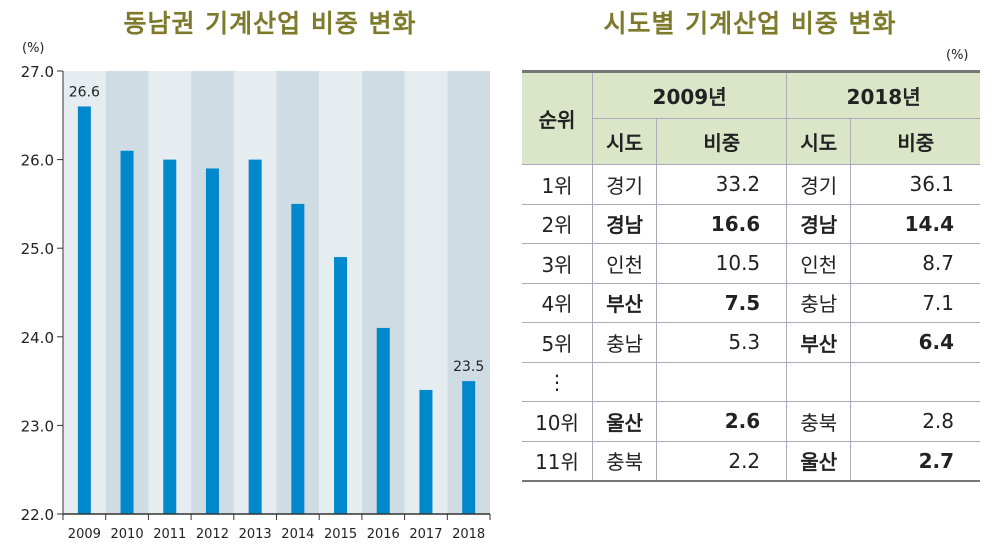 The image size is (1000, 550). I want to click on table-row: 3위 인천 10.5 인천 8.7, so click(751, 263).